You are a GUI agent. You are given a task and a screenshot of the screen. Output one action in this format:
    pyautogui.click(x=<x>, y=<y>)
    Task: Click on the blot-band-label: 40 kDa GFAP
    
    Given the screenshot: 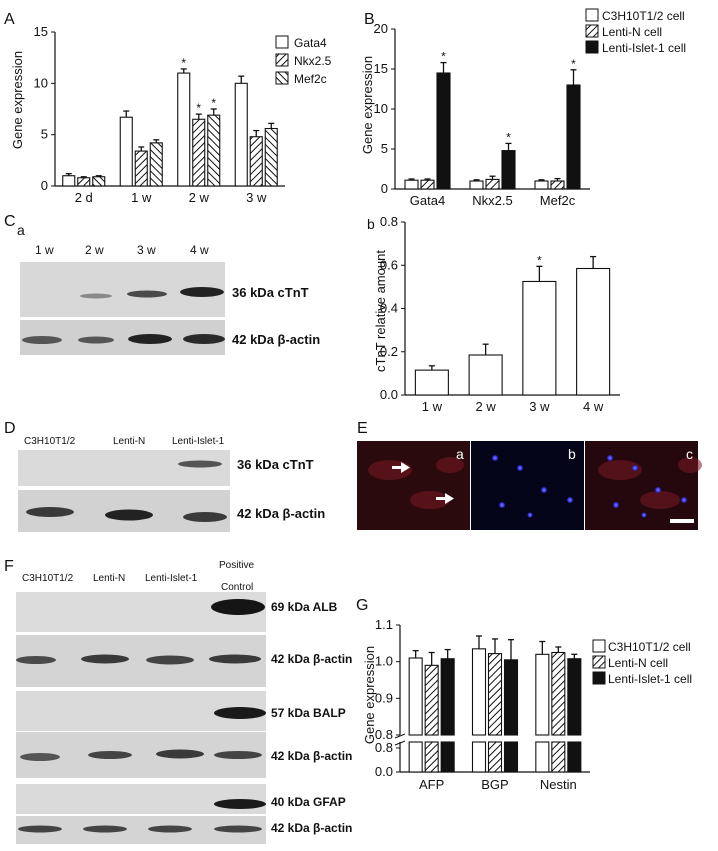 What is the action you would take?
    pyautogui.click(x=308, y=802)
    